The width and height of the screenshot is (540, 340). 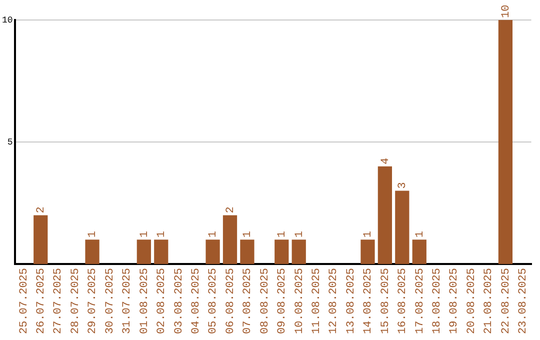 I want to click on x-tick-label: 13.08.2025, so click(x=351, y=301).